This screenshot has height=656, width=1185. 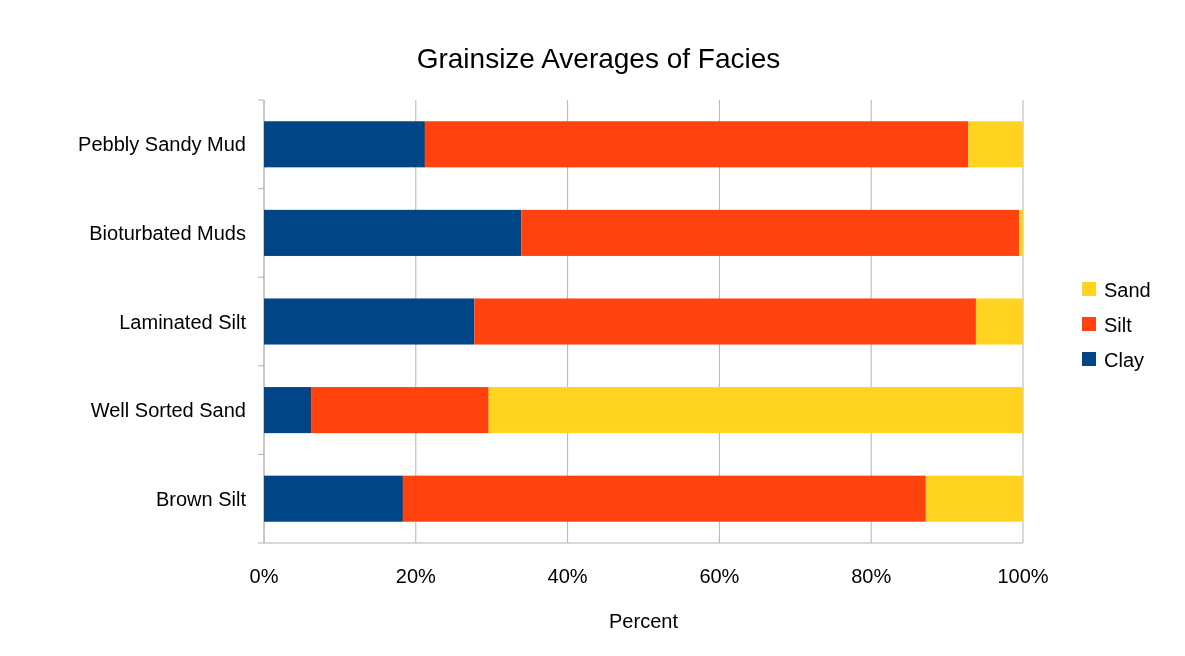 What do you see at coordinates (1023, 576) in the screenshot?
I see `x-tick-label: 100%` at bounding box center [1023, 576].